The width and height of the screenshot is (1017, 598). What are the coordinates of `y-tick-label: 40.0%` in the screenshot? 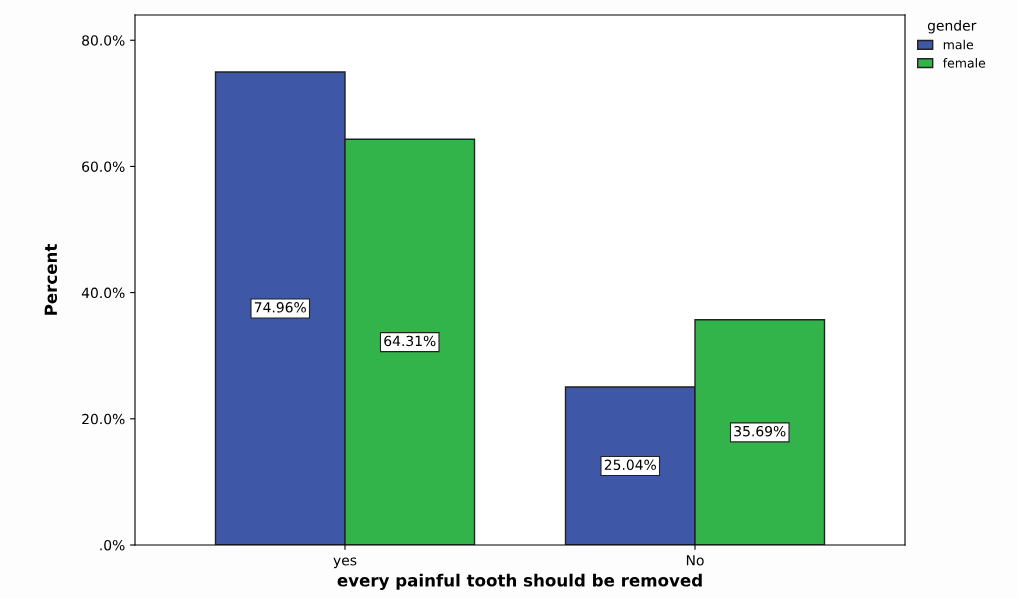 It's located at (103, 293).